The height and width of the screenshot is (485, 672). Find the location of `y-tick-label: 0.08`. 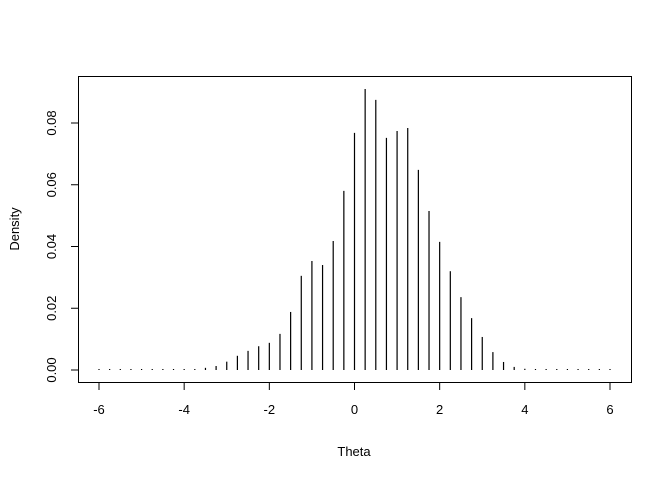

y-tick-label: 0.08 is located at coordinates (51, 122).